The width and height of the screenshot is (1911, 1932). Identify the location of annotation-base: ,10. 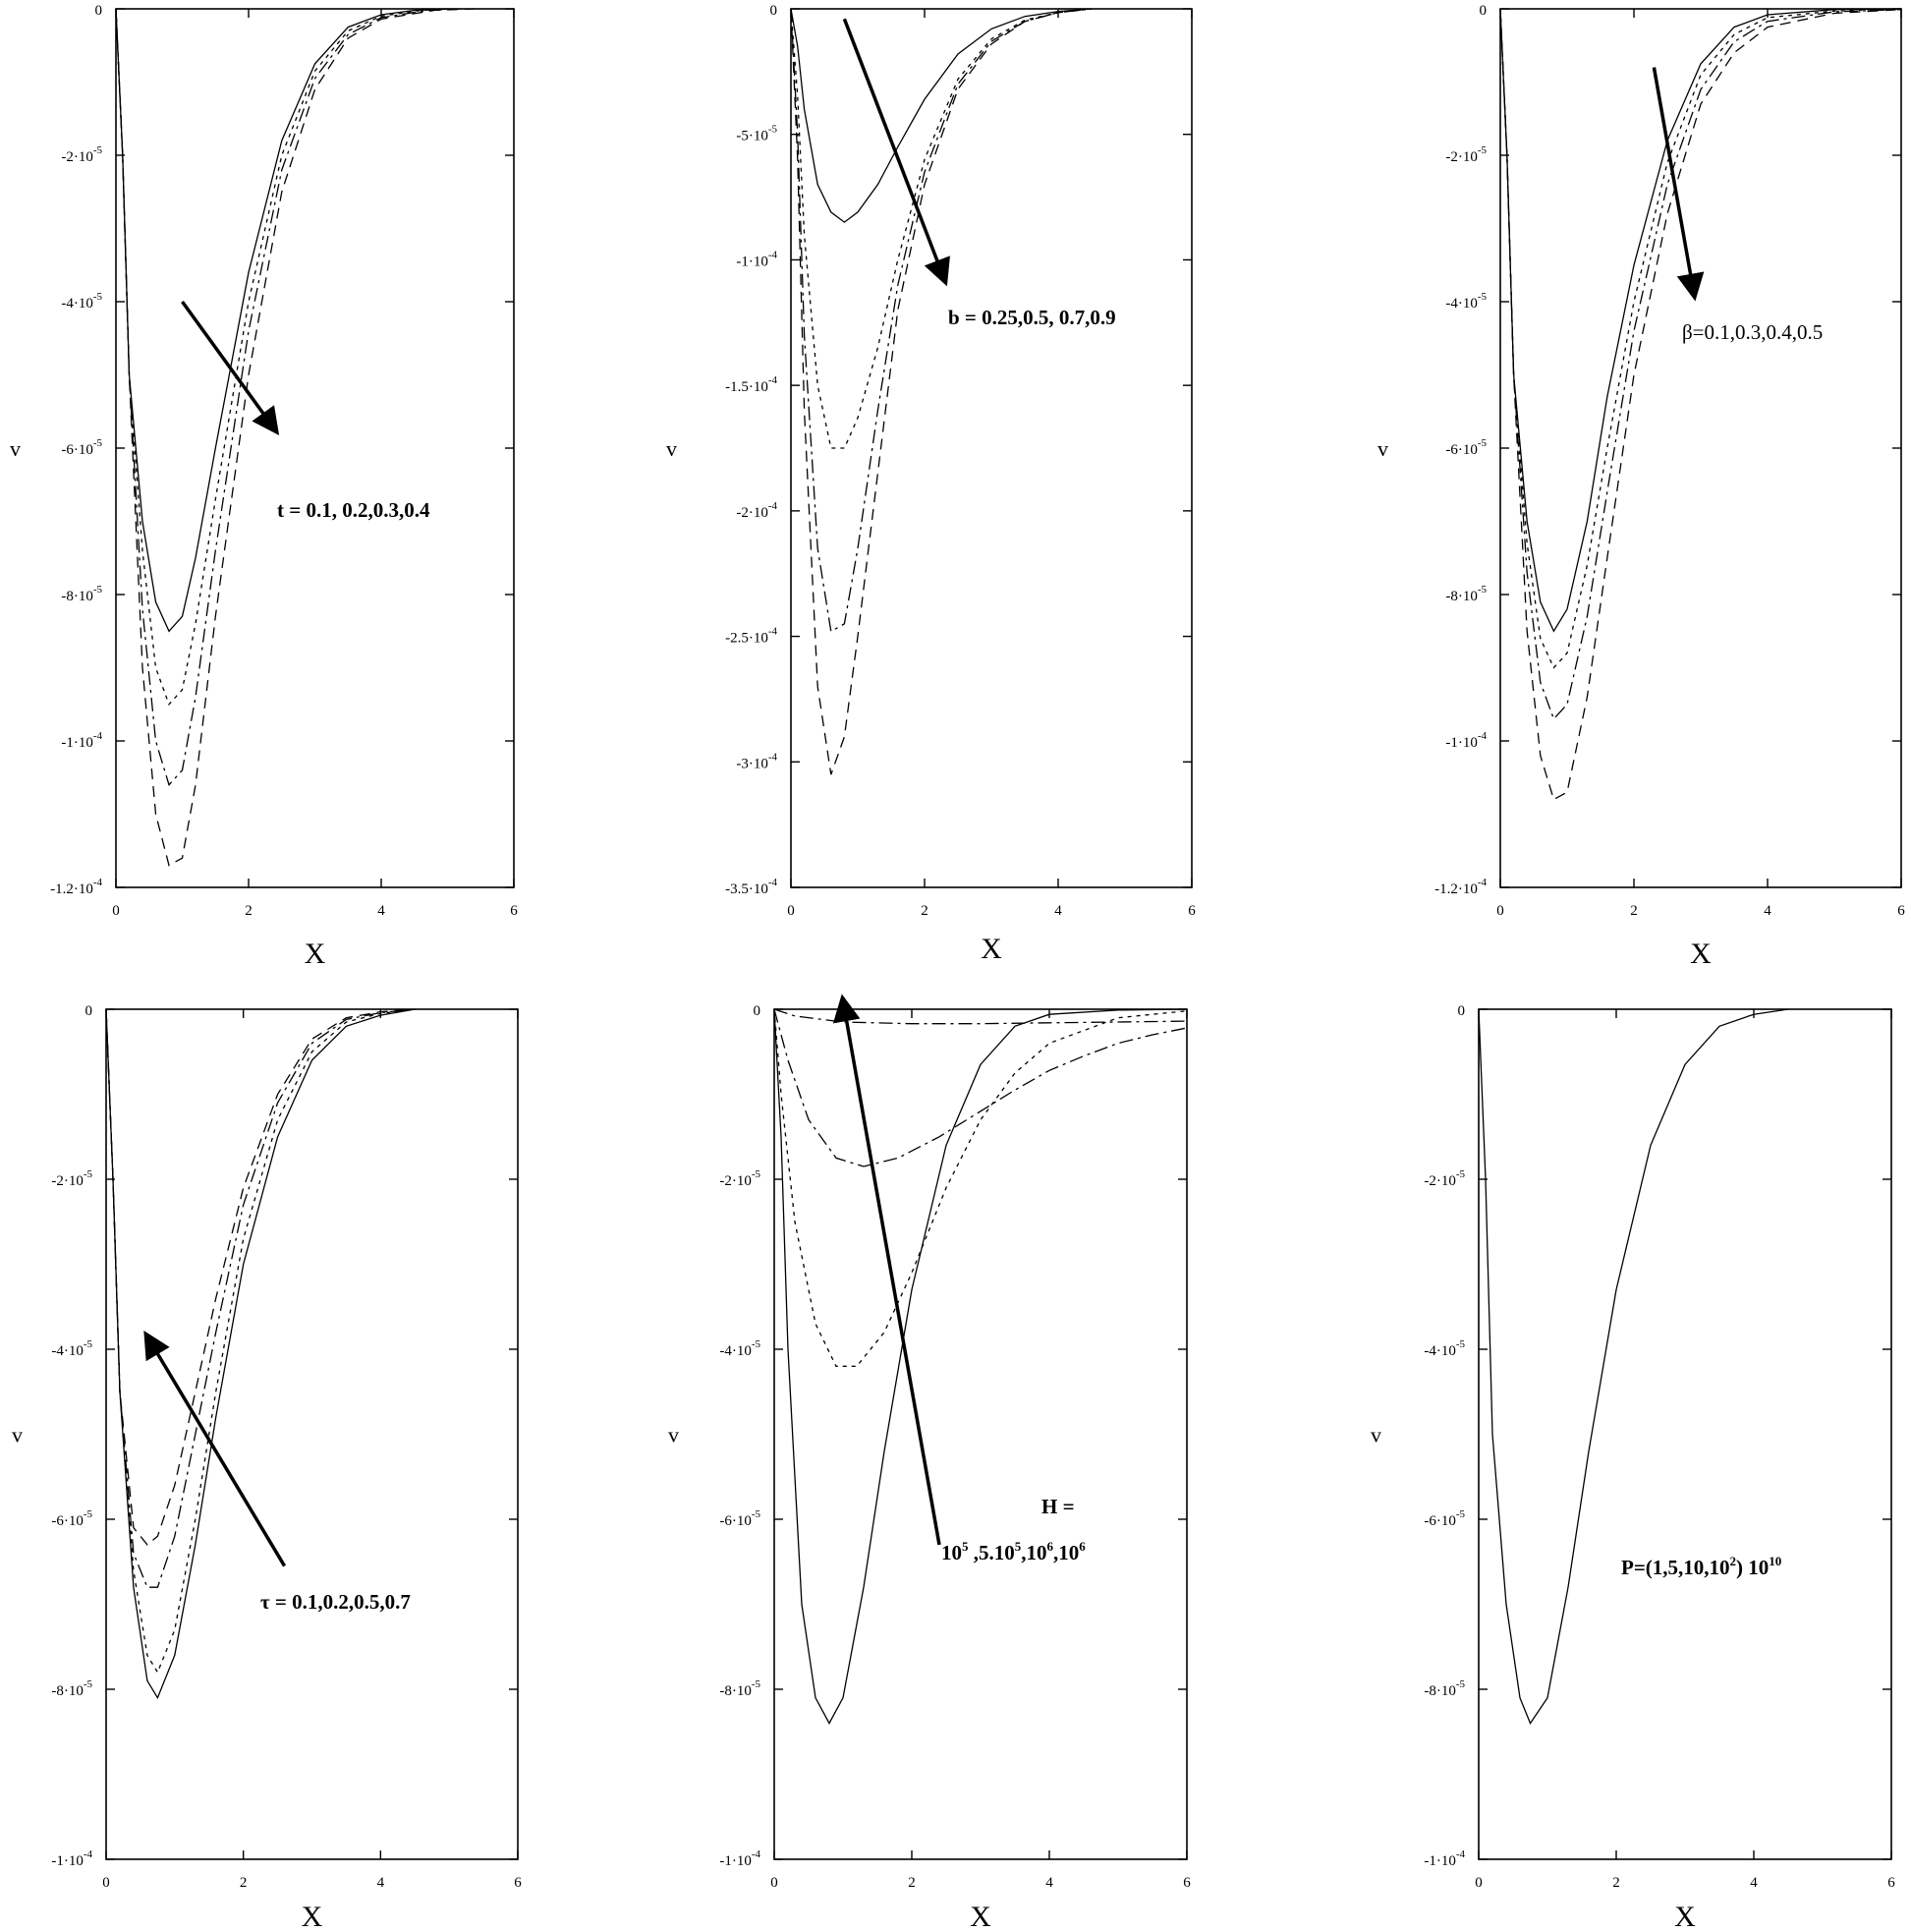
(1033, 1553).